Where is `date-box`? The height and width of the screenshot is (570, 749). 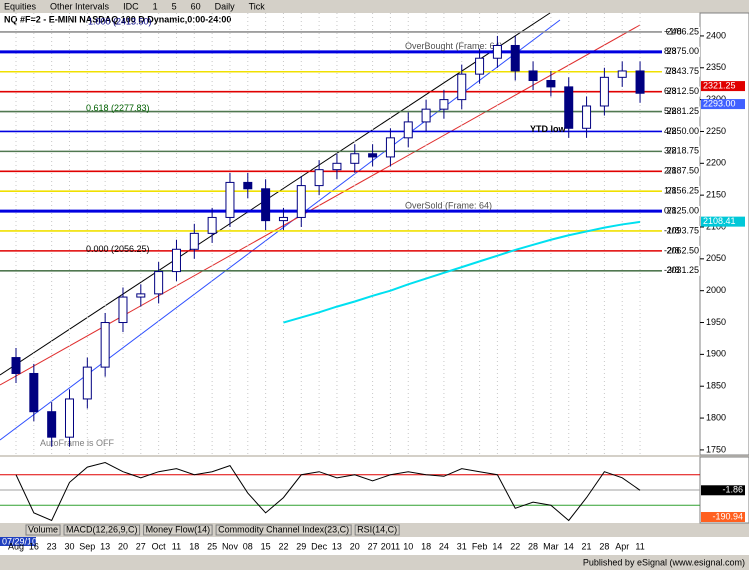 date-box is located at coordinates (18, 541).